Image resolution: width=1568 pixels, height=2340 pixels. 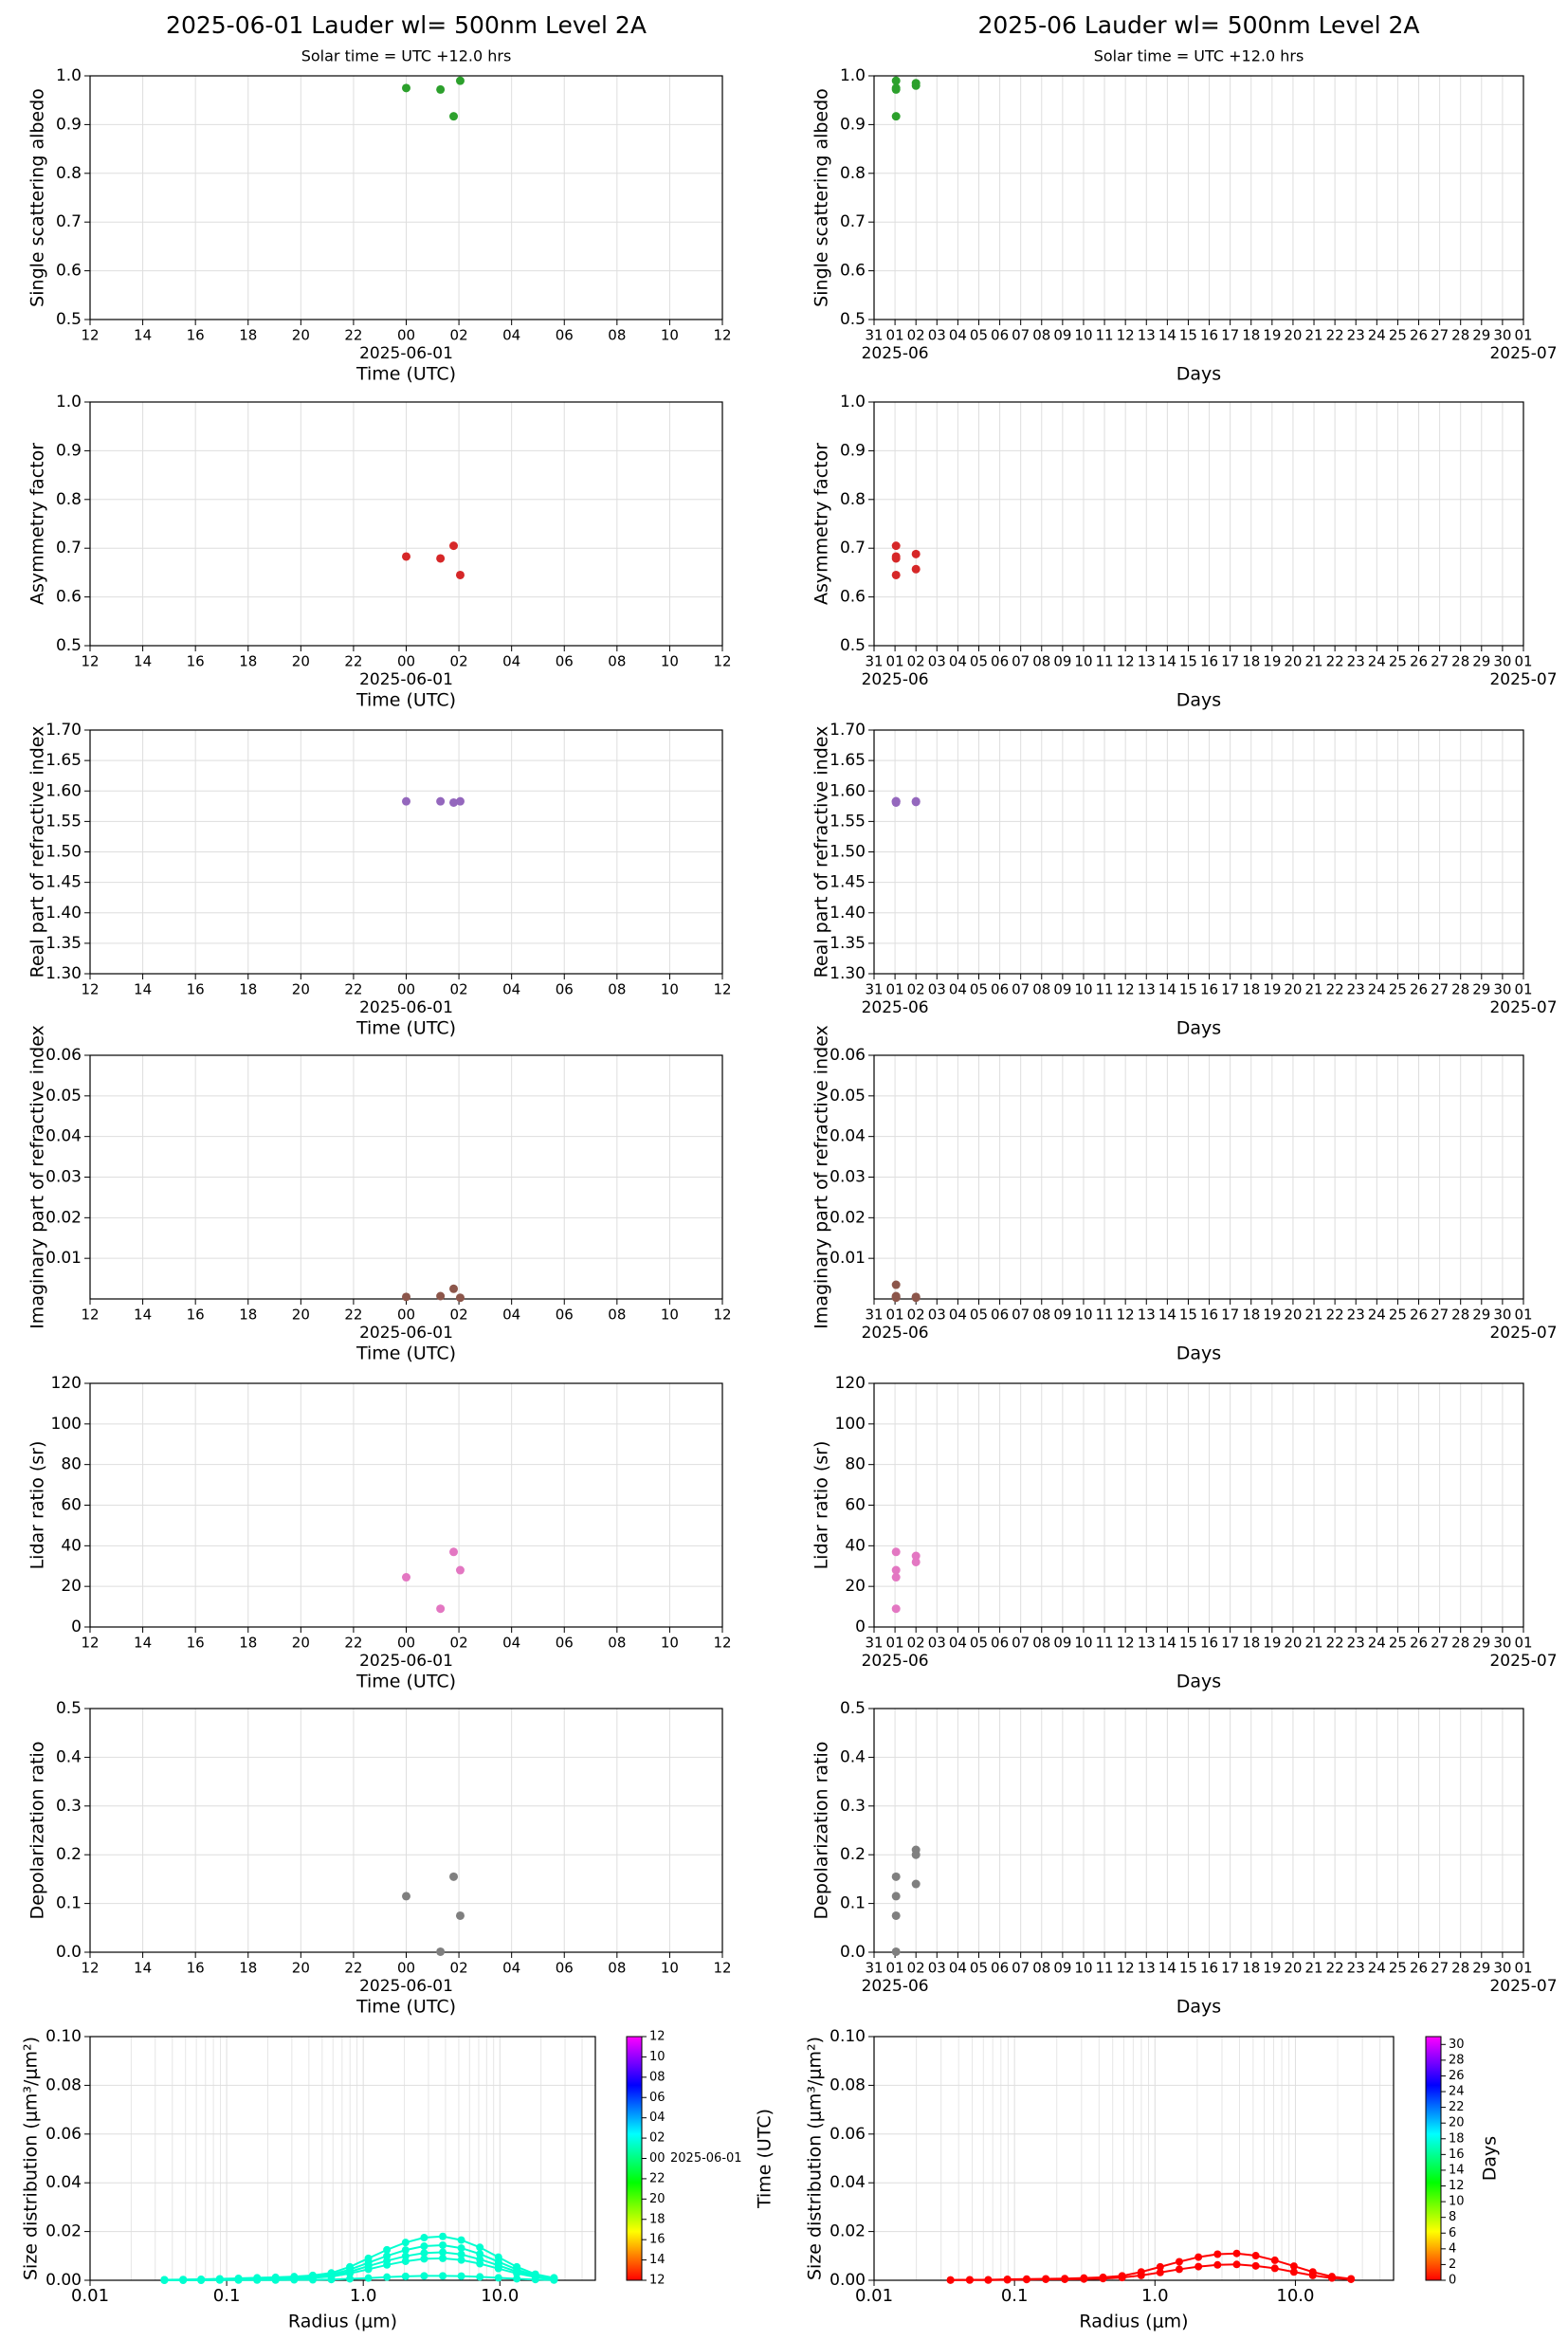 I want to click on x-tick-label: 03, so click(x=937, y=989).